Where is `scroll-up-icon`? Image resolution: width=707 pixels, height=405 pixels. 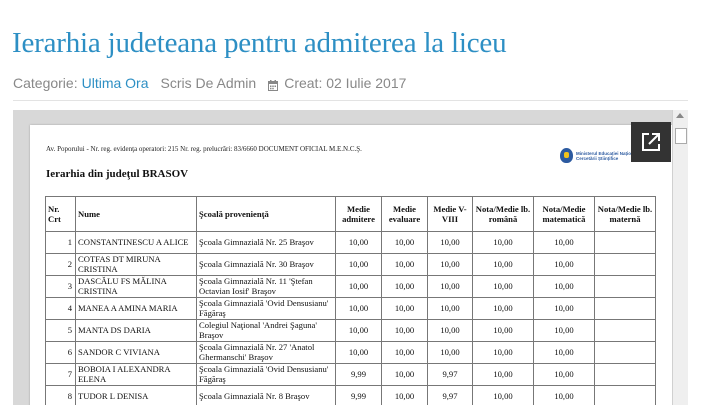
scroll-up-icon is located at coordinates (680, 115).